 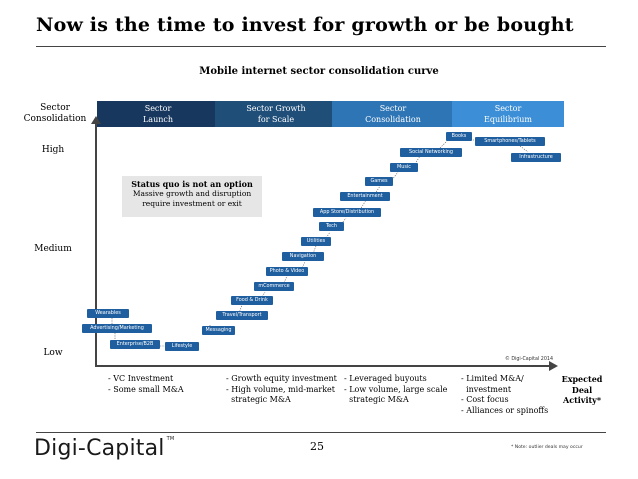 I want to click on note-line: - Low volume, large scale, so click(x=396, y=389).